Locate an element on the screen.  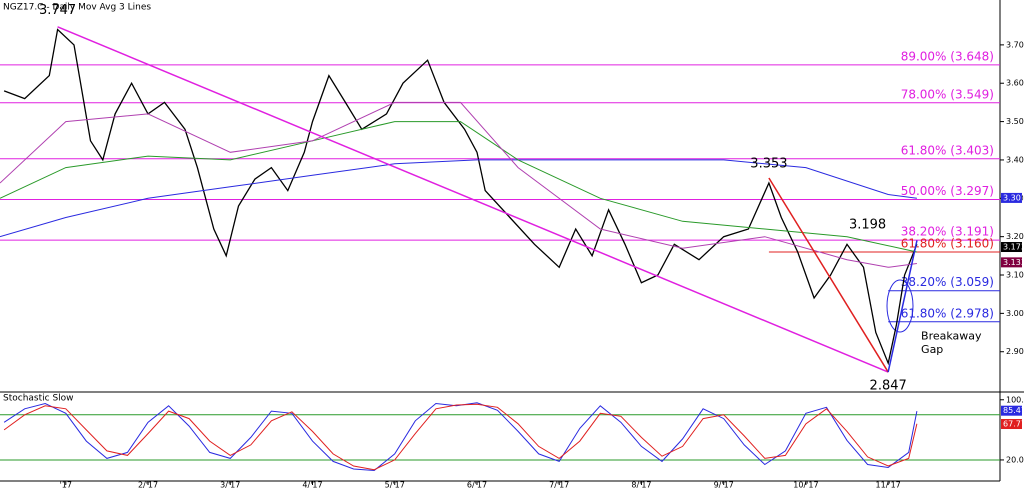
price-tag-label: 85.47 is located at coordinates (1013, 410).